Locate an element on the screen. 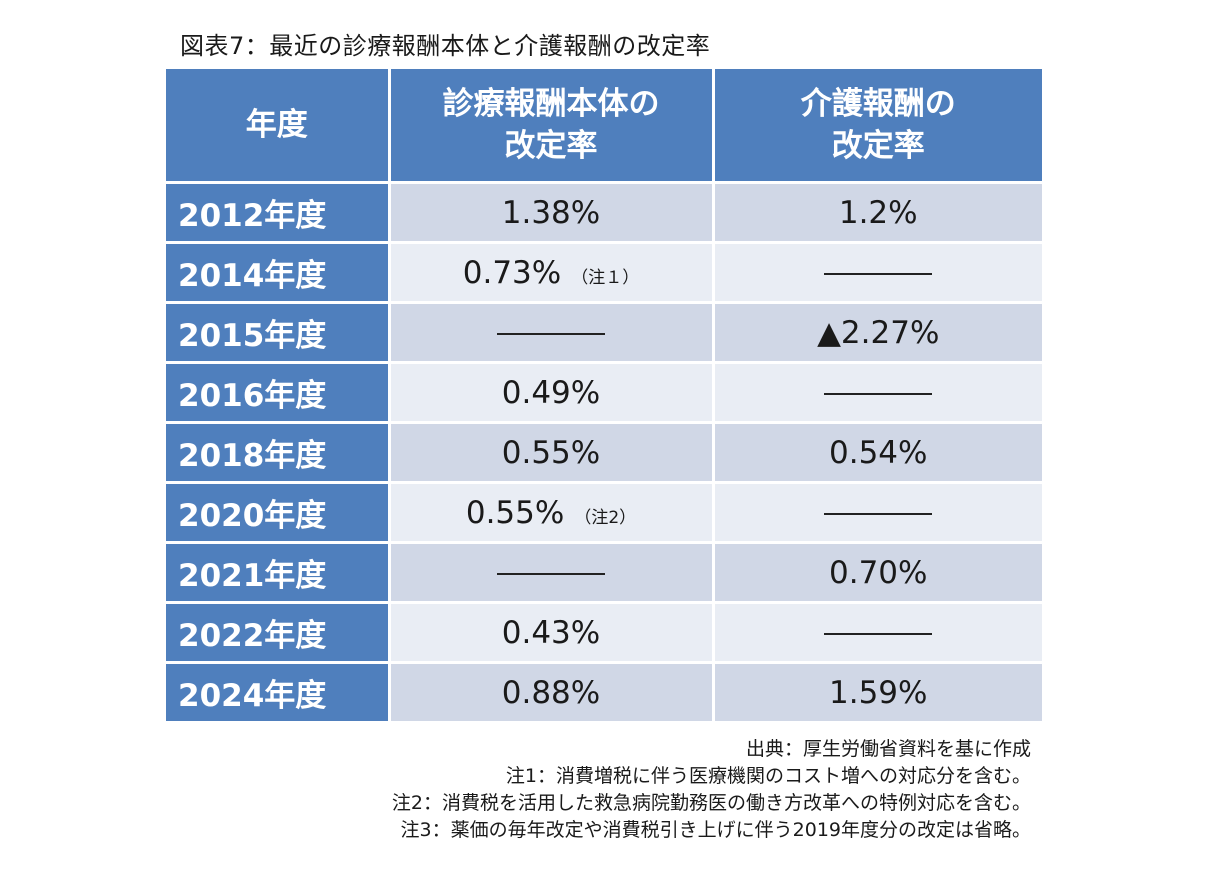 The image size is (1209, 892). year-cell: 2014年度 is located at coordinates (278, 273).